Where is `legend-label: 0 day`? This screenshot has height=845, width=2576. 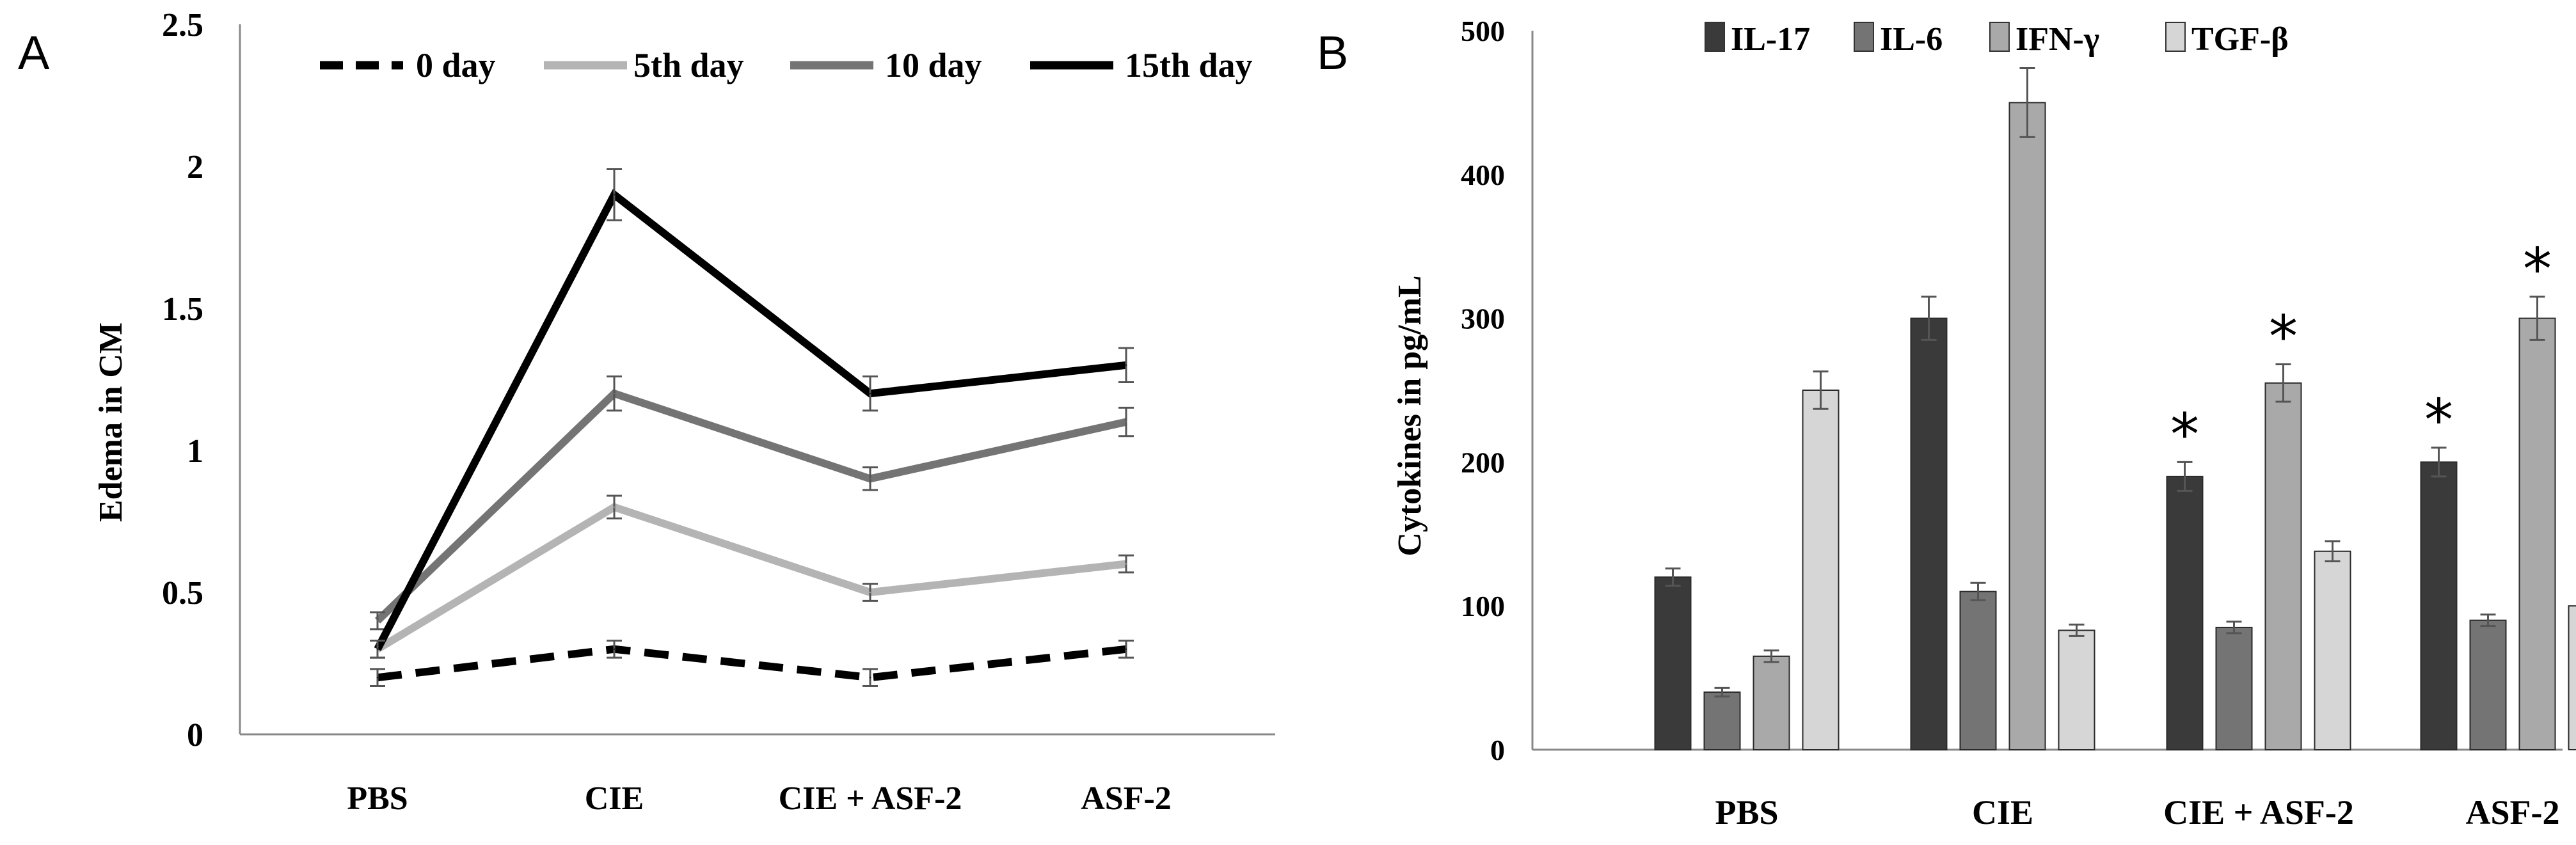
legend-label: 0 day is located at coordinates (456, 65).